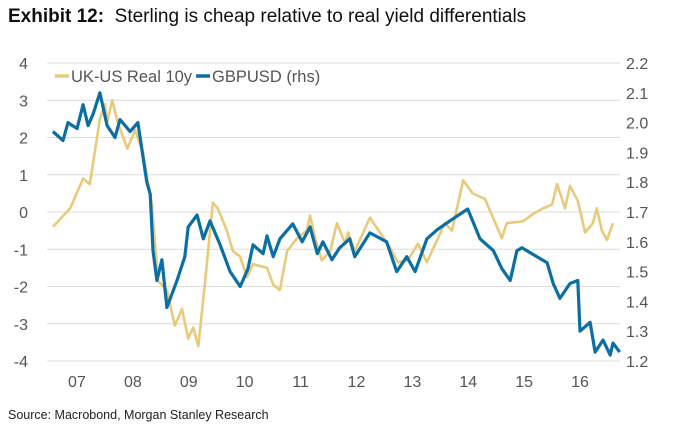 The height and width of the screenshot is (436, 676). What do you see at coordinates (300, 382) in the screenshot?
I see `x-tick-label: 11` at bounding box center [300, 382].